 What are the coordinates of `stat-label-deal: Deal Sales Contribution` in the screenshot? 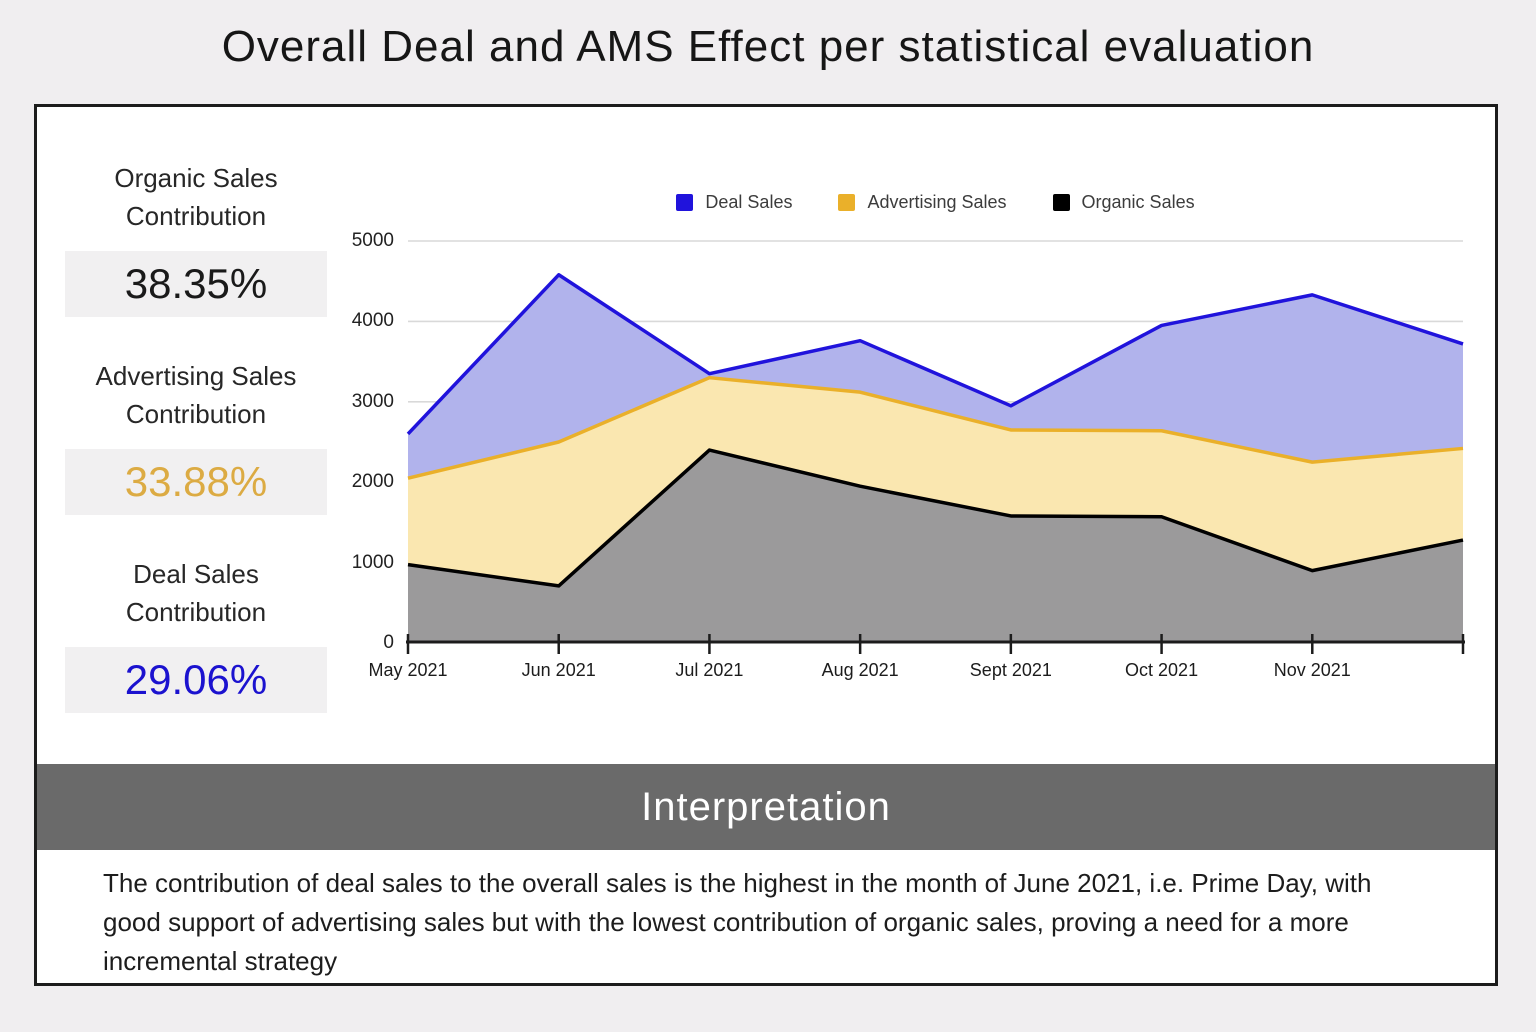 It's located at (196, 593).